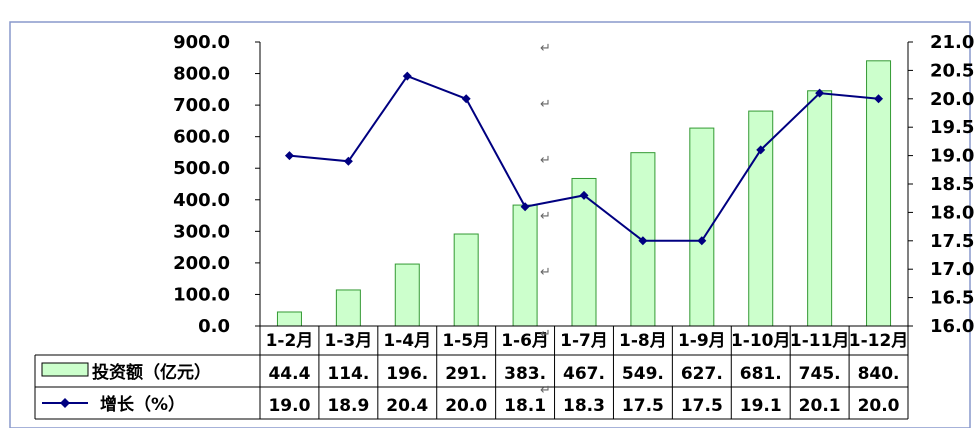 This screenshot has width=979, height=428. I want to click on y-left-tick-label: 700.0, so click(201, 105).